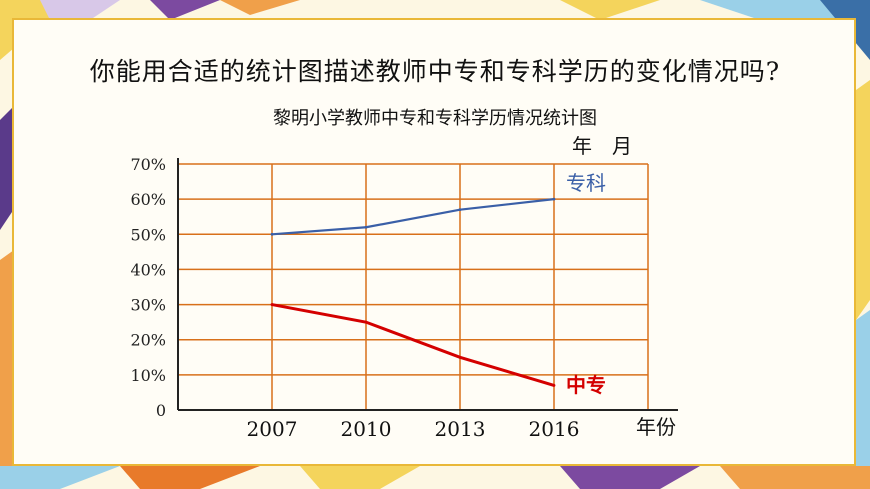 The width and height of the screenshot is (870, 489). Describe the element at coordinates (148, 234) in the screenshot. I see `y-tick-label: 50%` at that location.